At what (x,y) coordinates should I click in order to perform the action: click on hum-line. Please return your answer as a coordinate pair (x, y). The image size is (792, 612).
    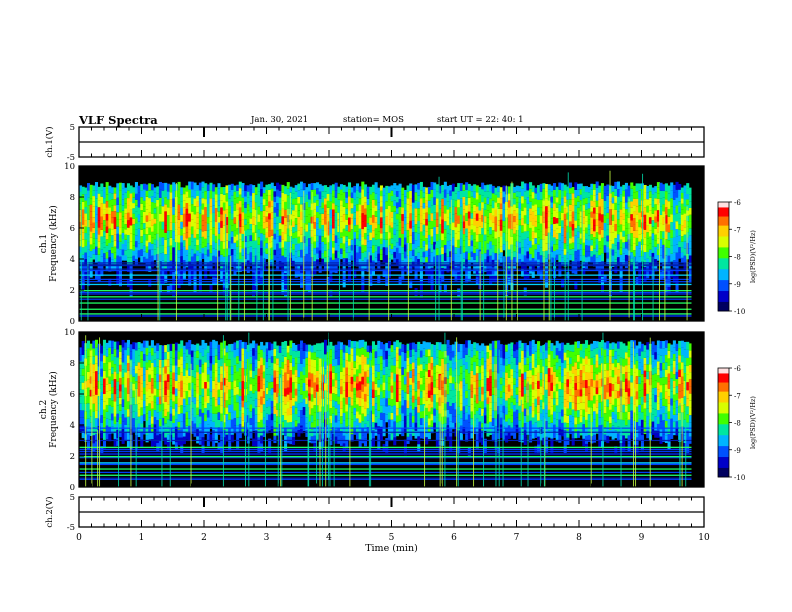
    Looking at the image, I should click on (385, 303).